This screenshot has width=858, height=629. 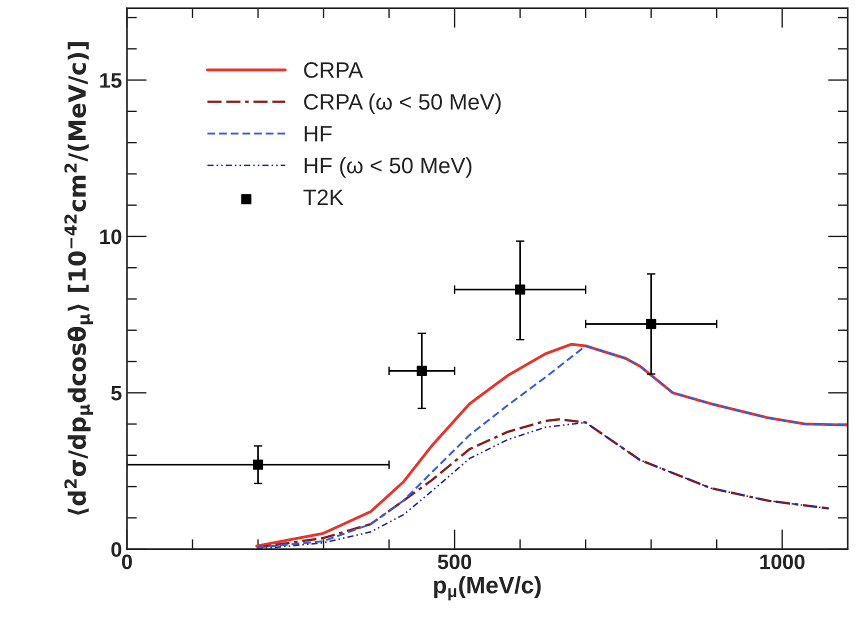 I want to click on y-tick-label: 15, so click(x=111, y=80).